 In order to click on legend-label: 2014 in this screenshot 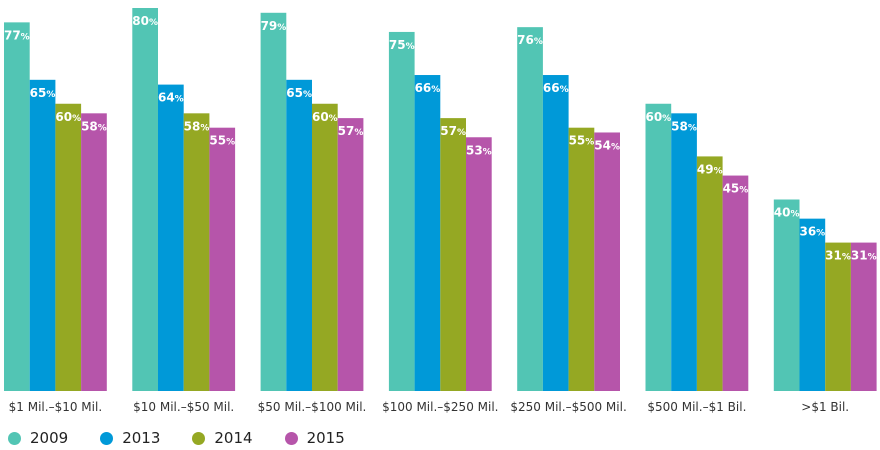, I will do `click(233, 438)`.